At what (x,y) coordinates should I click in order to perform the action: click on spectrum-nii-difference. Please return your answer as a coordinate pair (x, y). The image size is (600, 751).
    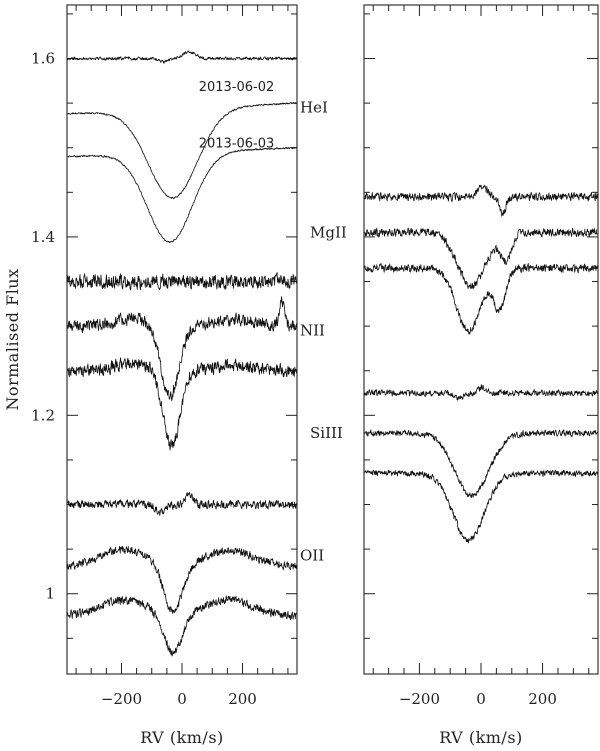
    Looking at the image, I should click on (182, 281).